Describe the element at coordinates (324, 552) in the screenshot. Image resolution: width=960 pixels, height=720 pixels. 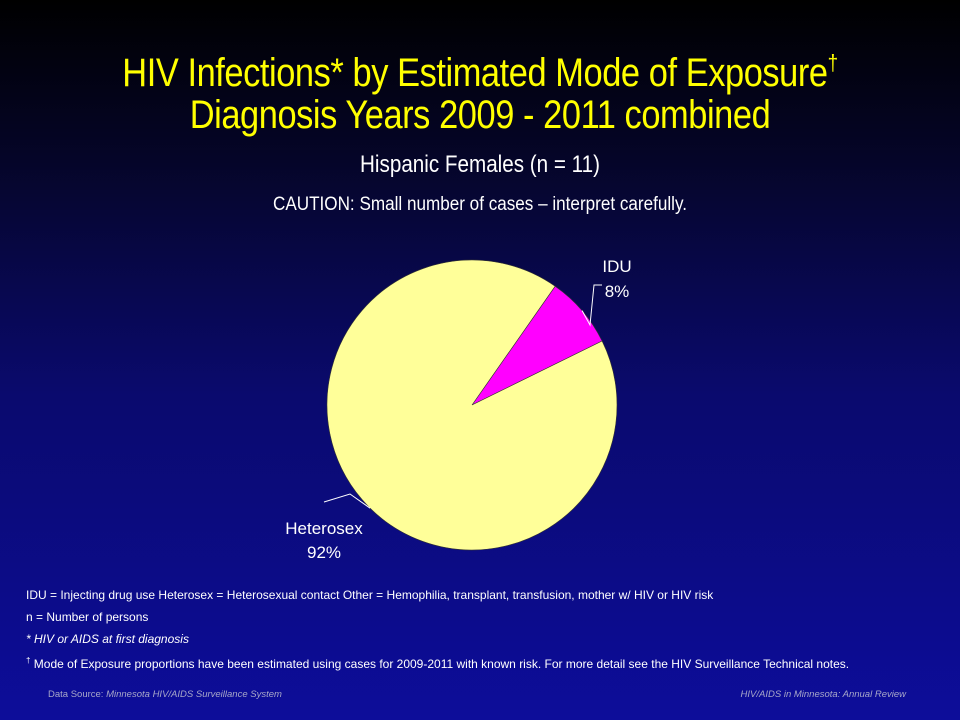
I see `slice-value-heterosex: 92%` at that location.